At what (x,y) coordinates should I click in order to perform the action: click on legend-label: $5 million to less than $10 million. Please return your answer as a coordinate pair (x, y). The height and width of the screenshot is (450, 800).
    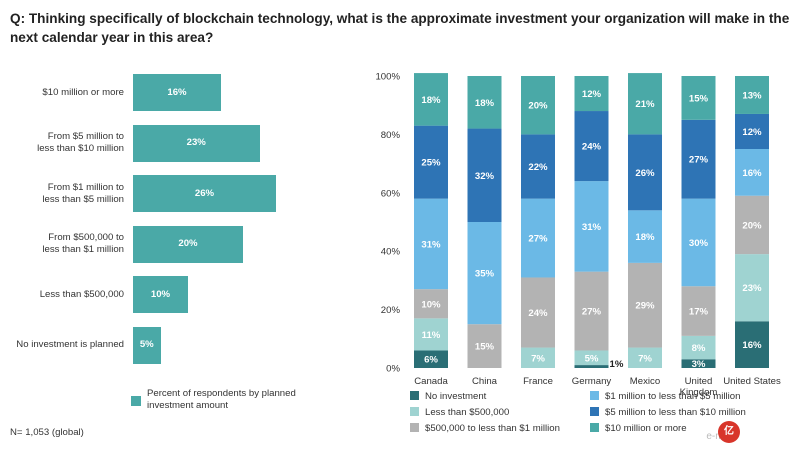
    Looking at the image, I should click on (675, 412).